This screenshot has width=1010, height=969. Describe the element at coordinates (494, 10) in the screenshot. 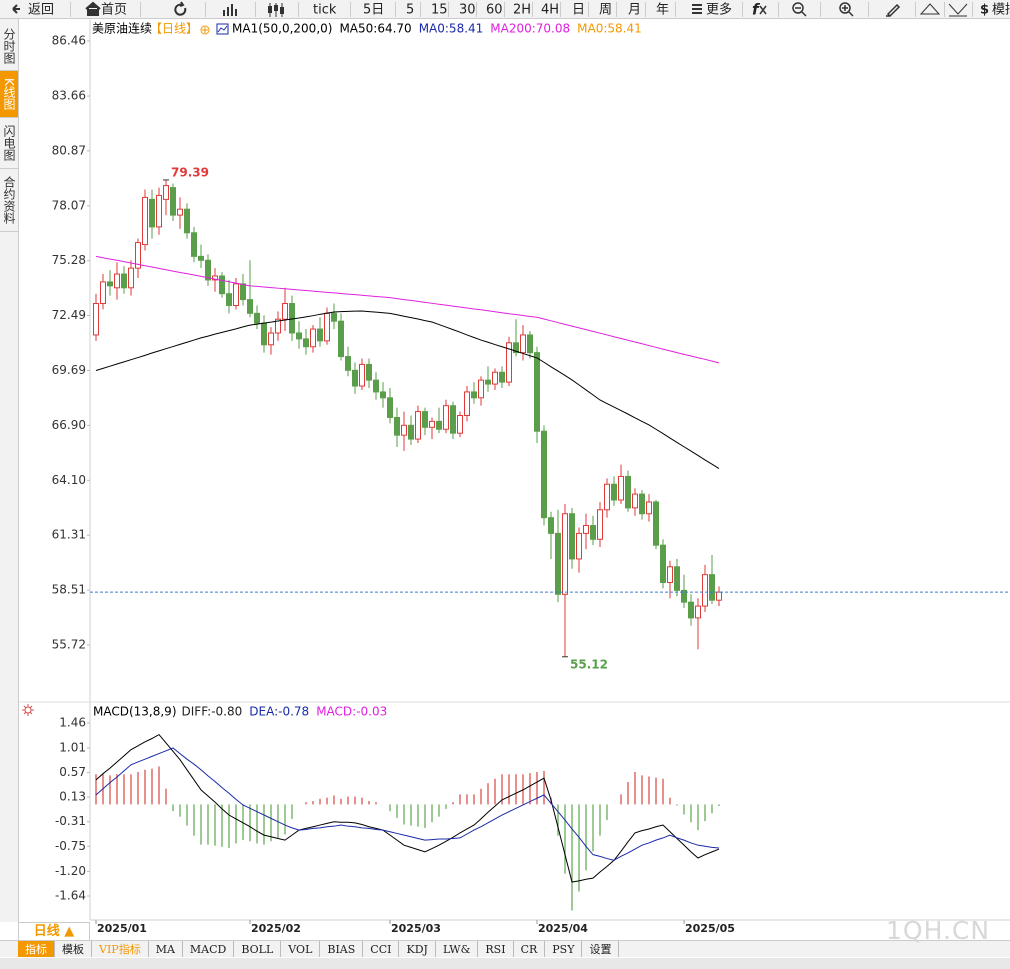

I see `toolbar-button: 60` at that location.